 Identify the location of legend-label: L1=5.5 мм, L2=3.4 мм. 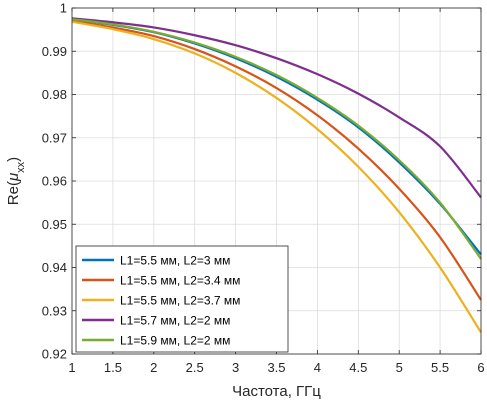
(180, 281).